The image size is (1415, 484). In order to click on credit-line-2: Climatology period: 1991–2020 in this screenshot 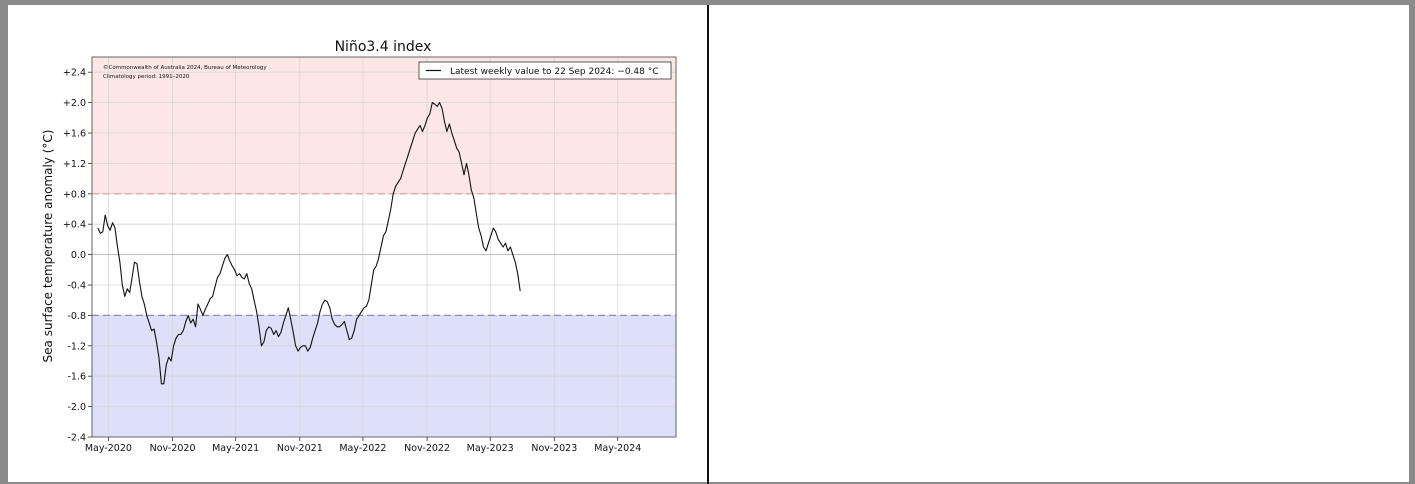, I will do `click(146, 77)`.